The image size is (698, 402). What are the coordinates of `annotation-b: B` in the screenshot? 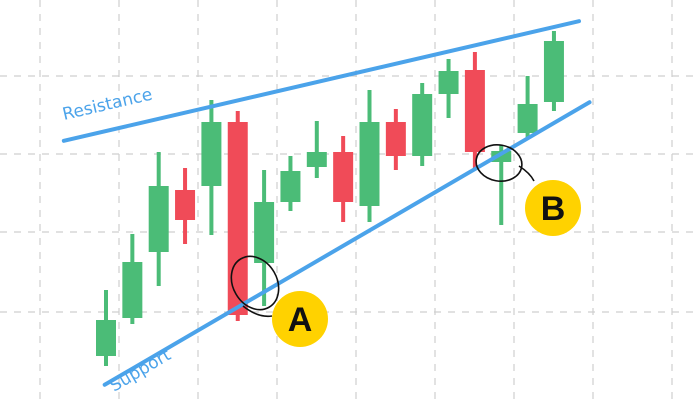 It's located at (528, 190).